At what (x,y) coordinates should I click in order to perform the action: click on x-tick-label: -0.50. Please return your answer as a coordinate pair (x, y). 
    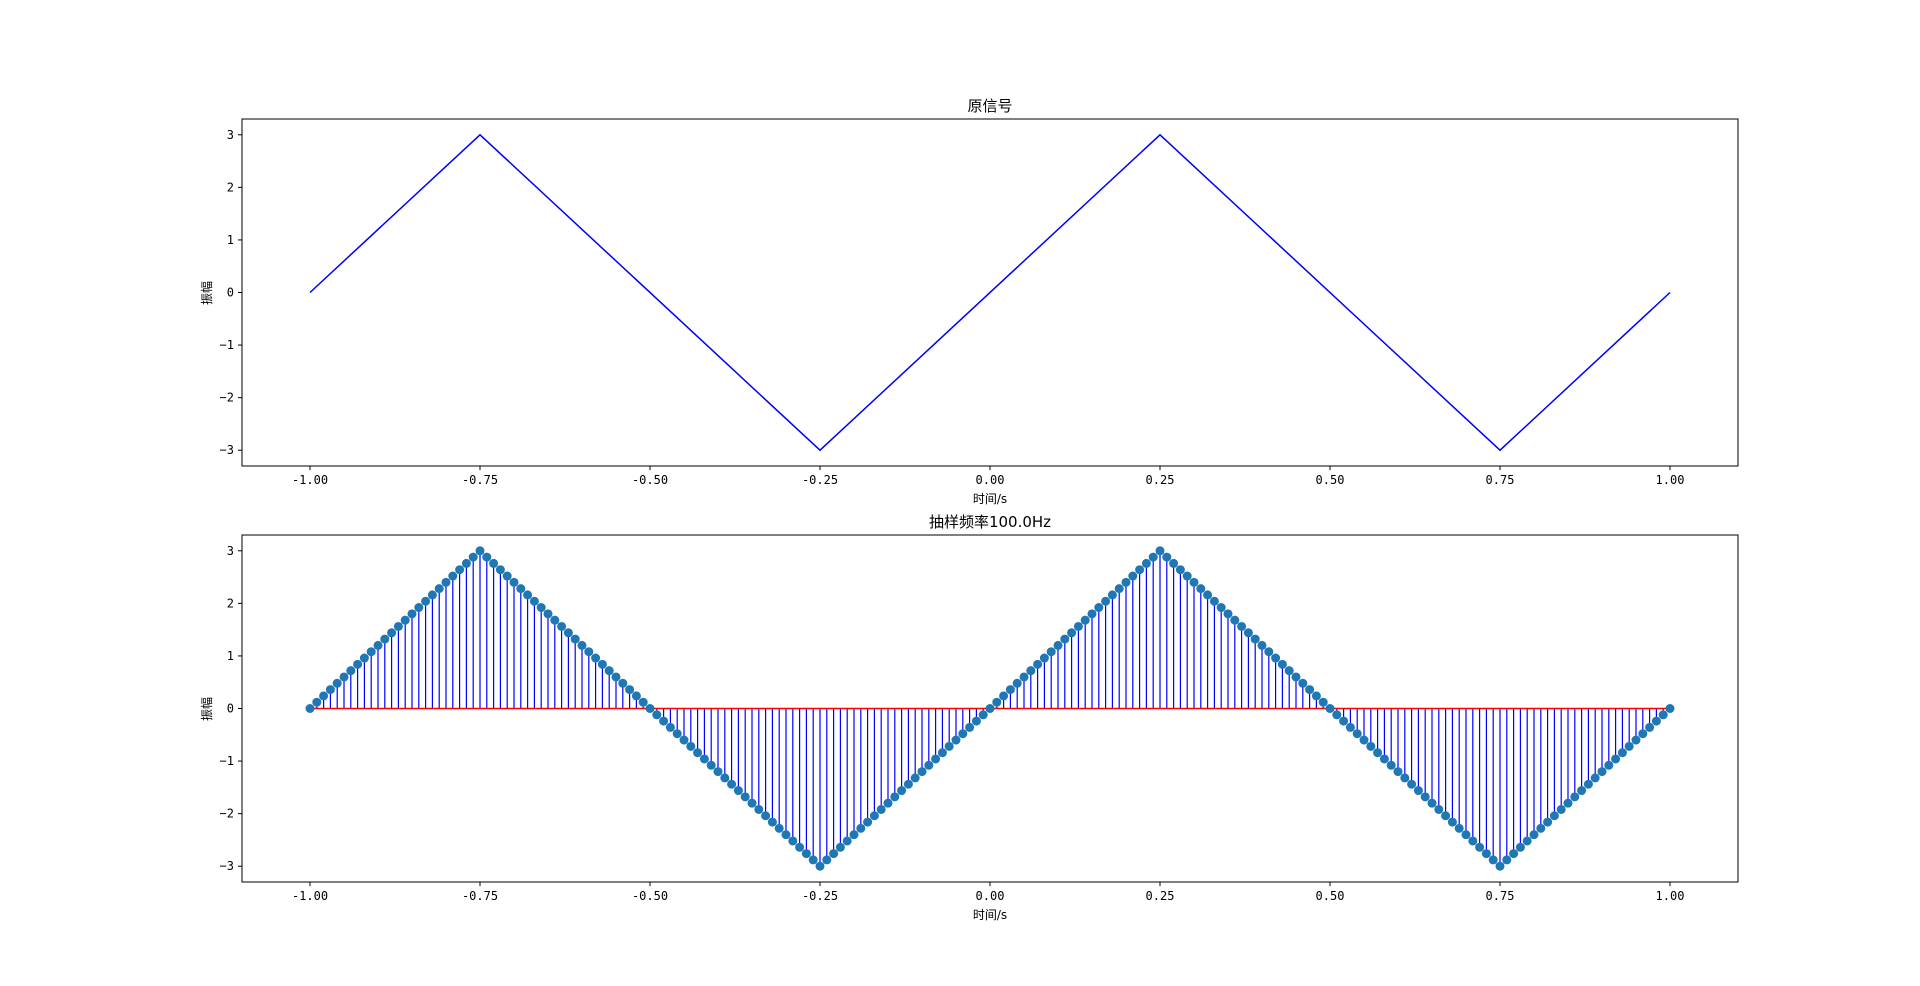
    Looking at the image, I should click on (650, 480).